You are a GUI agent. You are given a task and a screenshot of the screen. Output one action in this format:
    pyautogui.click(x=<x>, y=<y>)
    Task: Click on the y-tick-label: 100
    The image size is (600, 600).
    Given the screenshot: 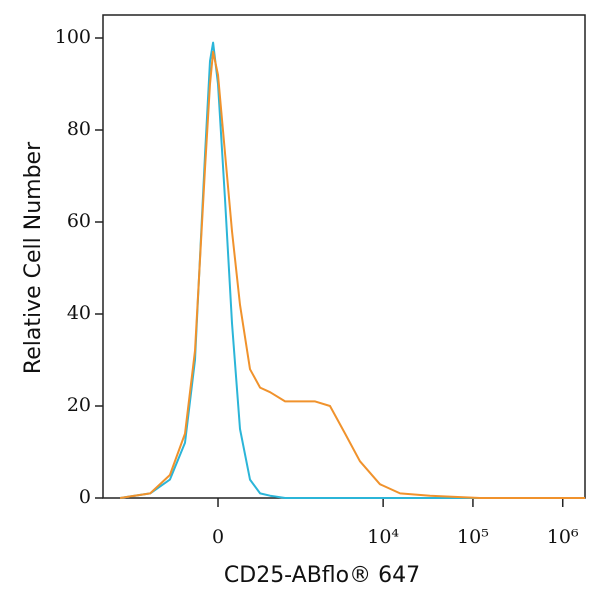 What is the action you would take?
    pyautogui.click(x=73, y=37)
    